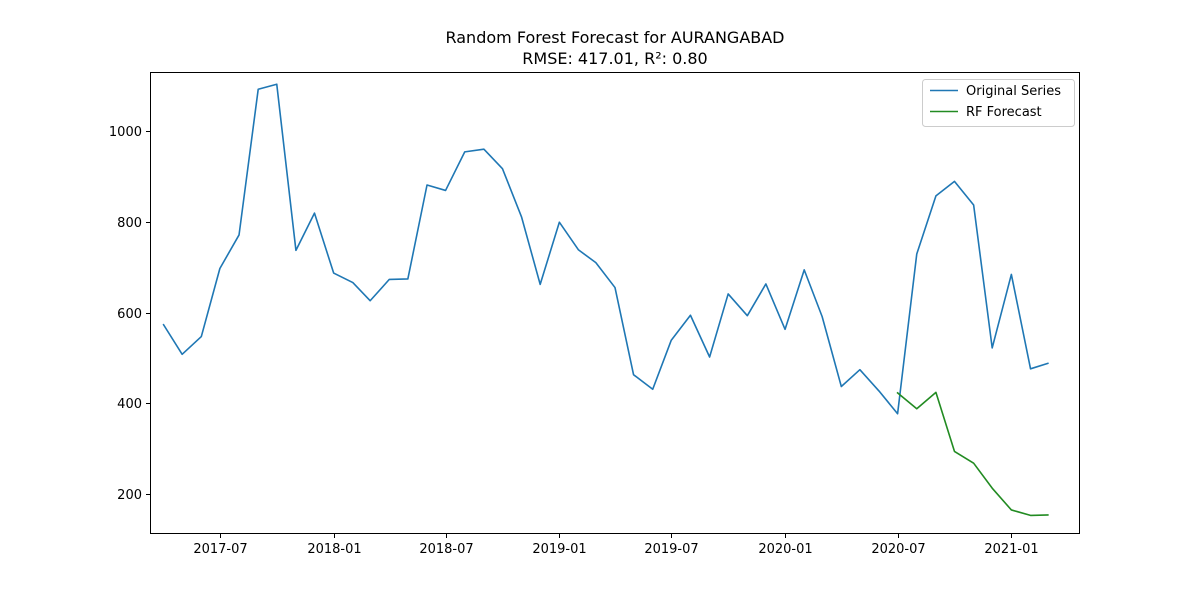  Describe the element at coordinates (614, 58) in the screenshot. I see `chart-subtitle: RMSE: 417.01, R²: 0.80` at that location.